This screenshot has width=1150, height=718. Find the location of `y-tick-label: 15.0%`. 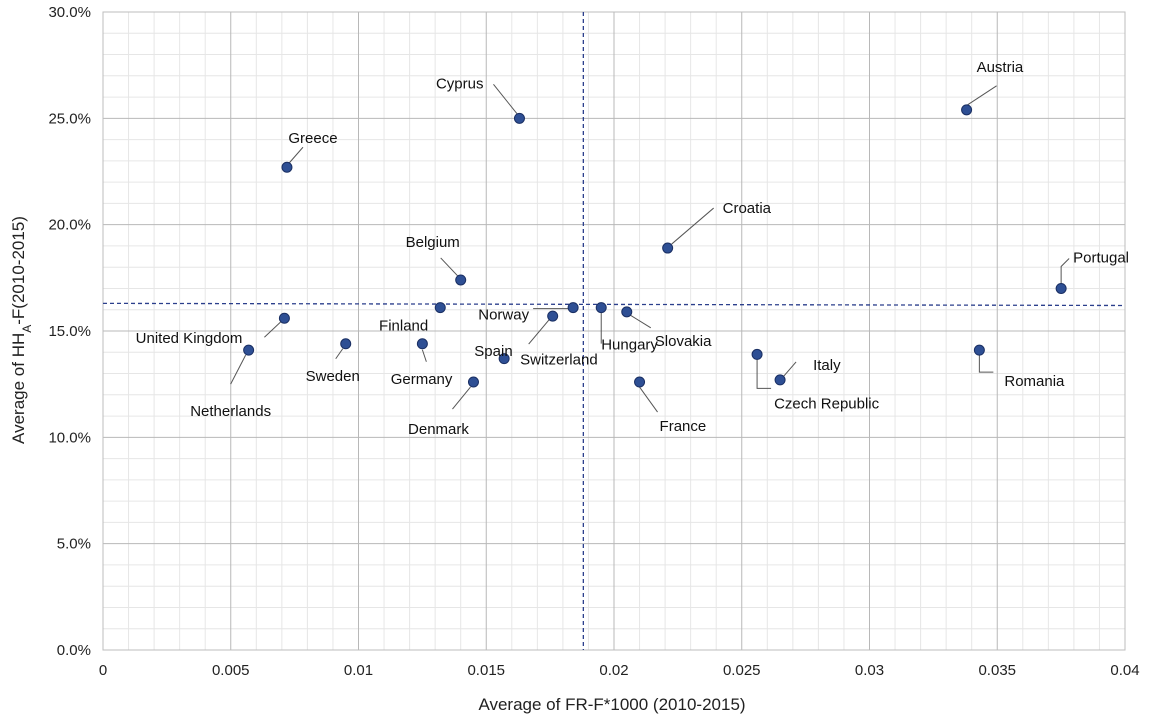

y-tick-label: 15.0% is located at coordinates (69, 331).